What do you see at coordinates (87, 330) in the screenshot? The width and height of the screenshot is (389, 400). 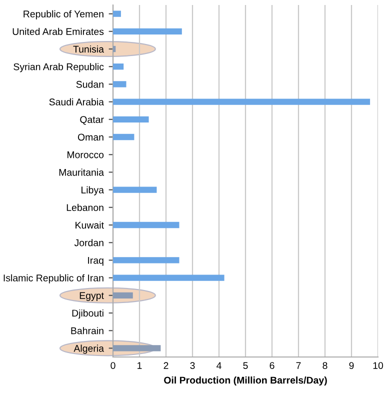 I see `y-tick-label: Bahrain` at bounding box center [87, 330].